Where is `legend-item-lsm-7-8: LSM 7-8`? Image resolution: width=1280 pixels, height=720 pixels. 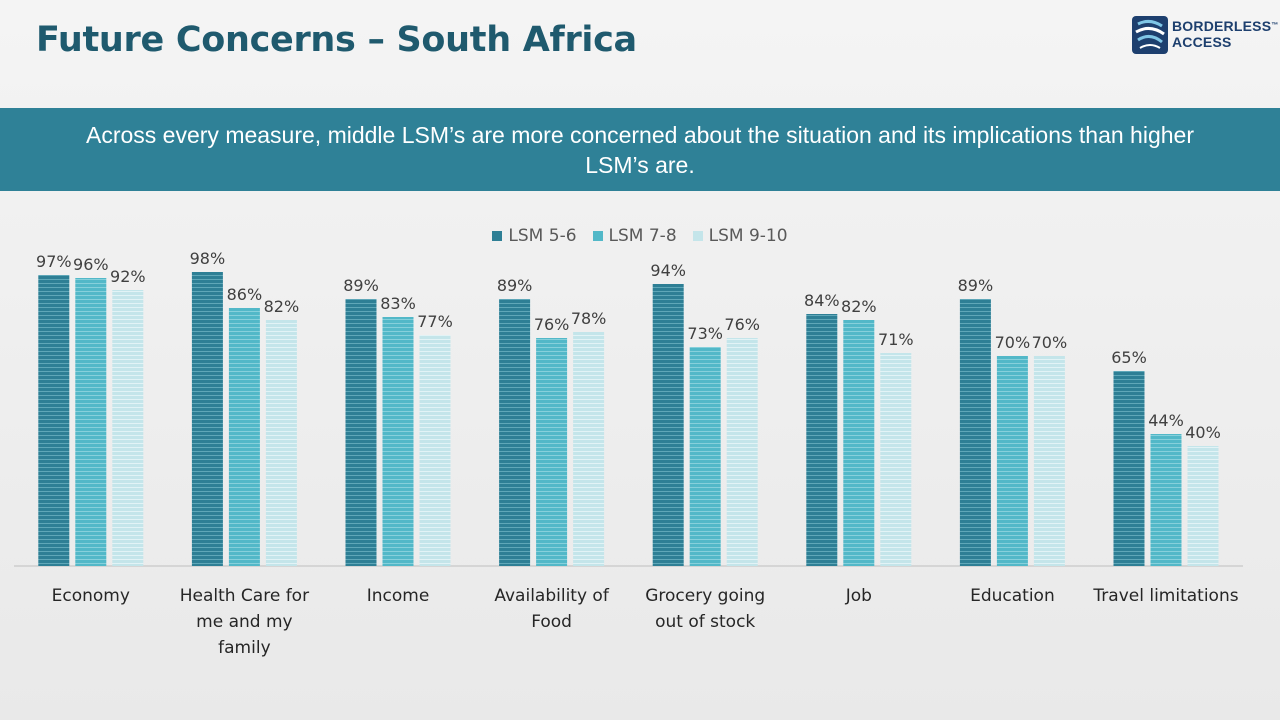
legend-item-lsm-7-8: LSM 7-8 is located at coordinates (634, 236).